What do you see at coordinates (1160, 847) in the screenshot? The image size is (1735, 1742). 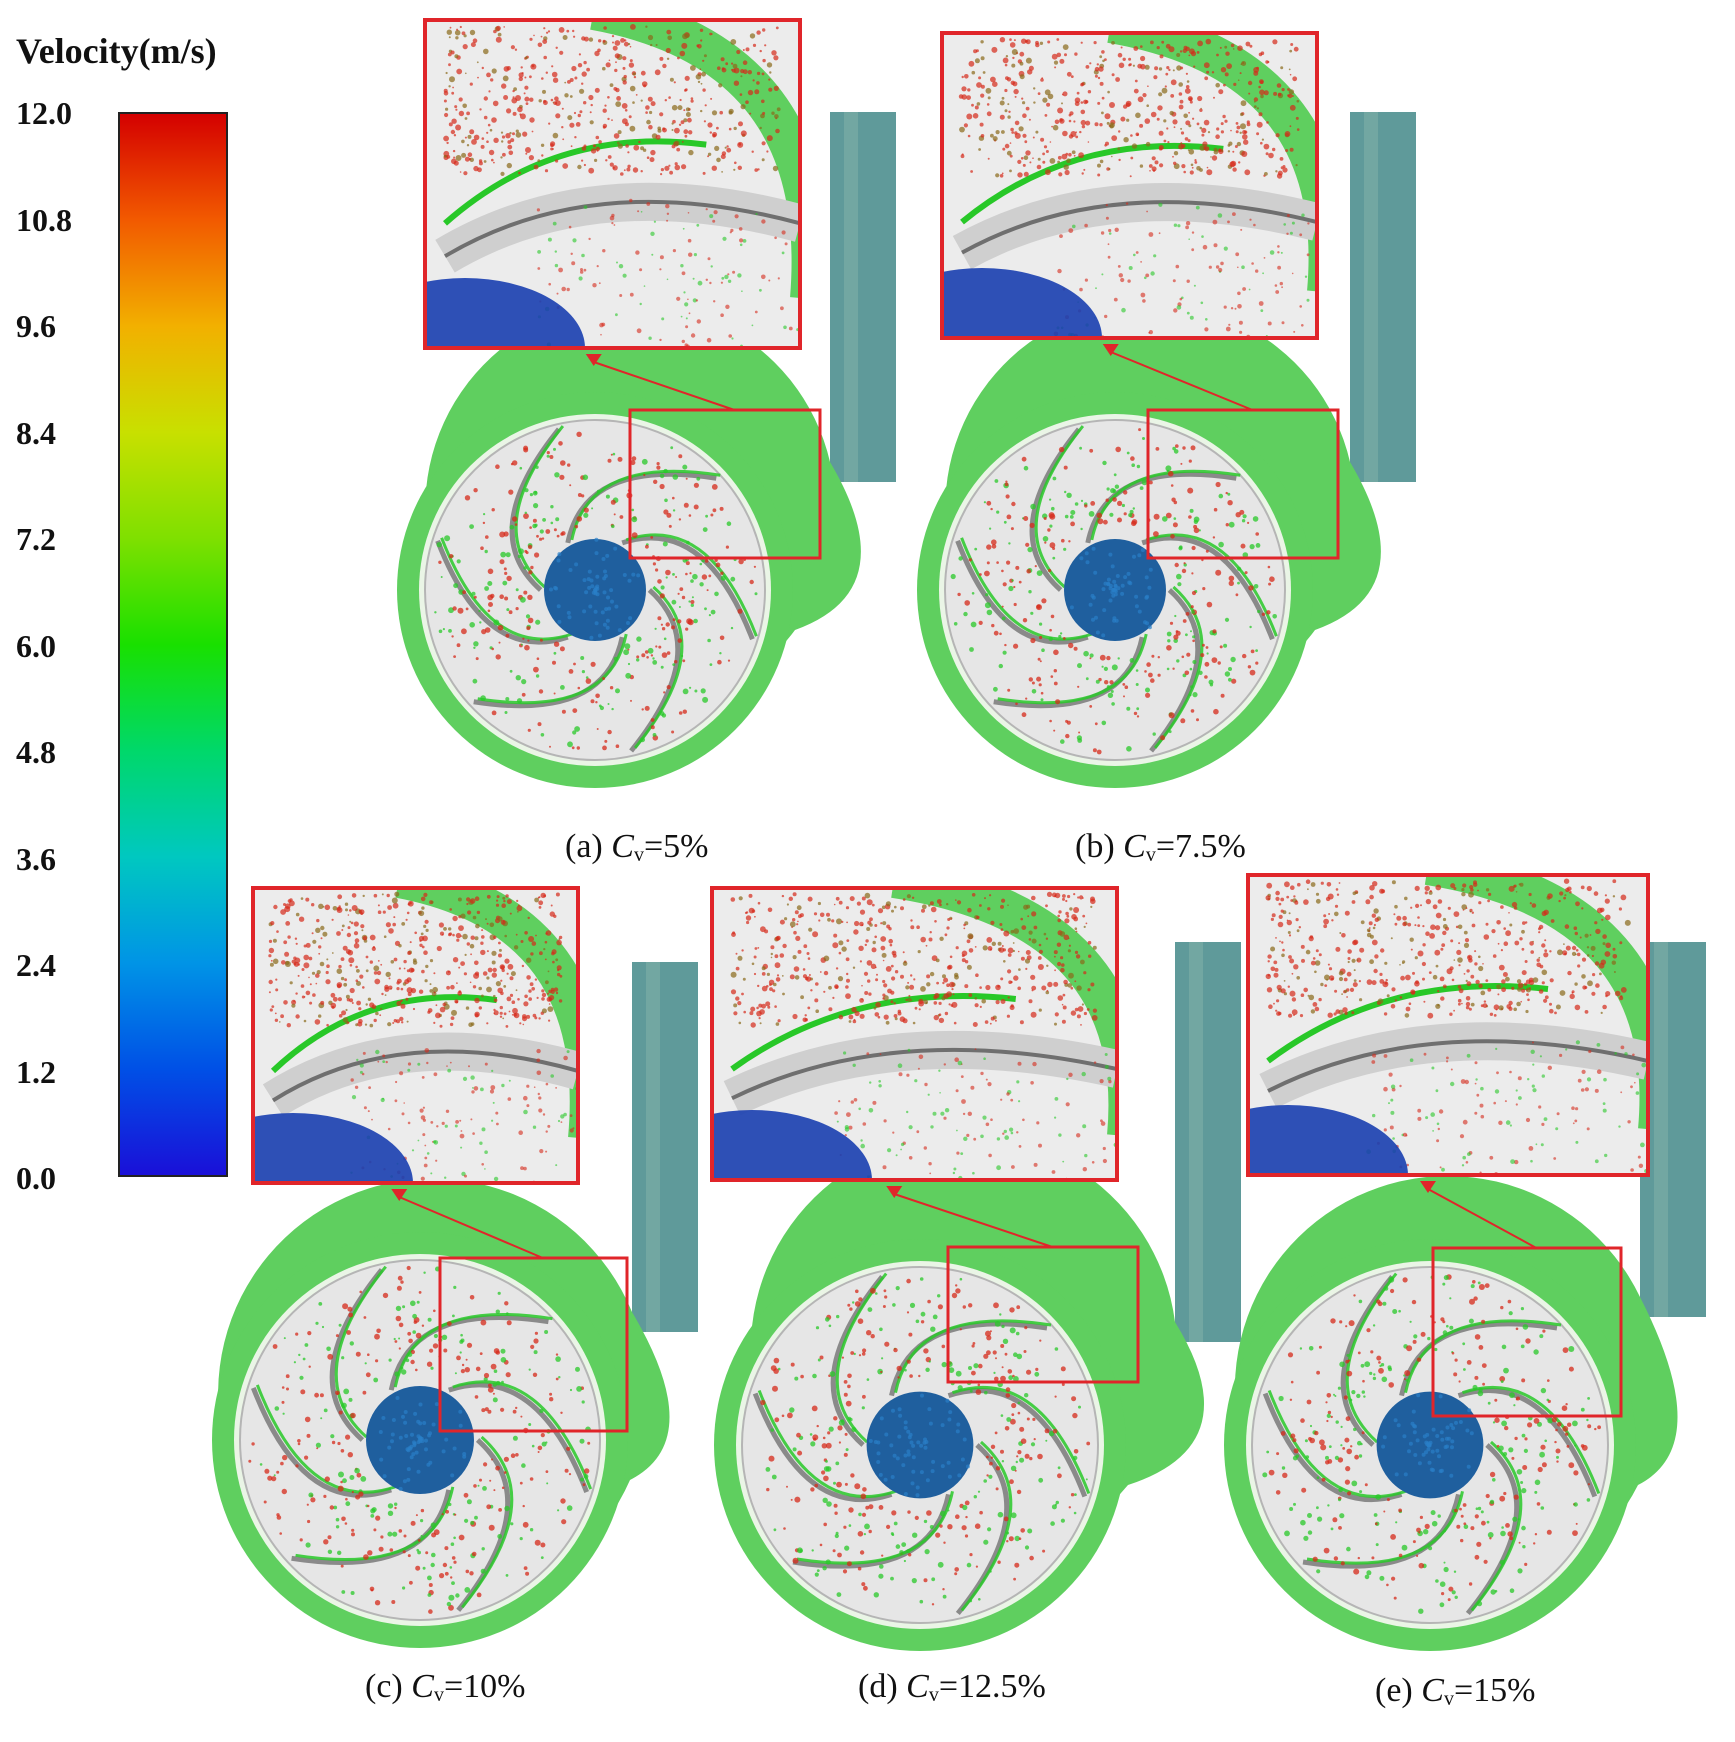 I see `caption-b: (b) Cv=7.5%` at bounding box center [1160, 847].